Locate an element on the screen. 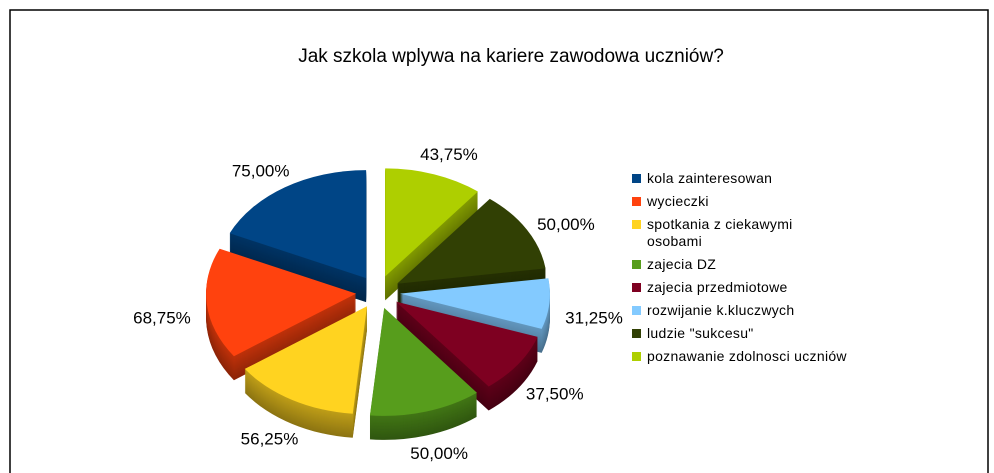  data-label: 68,75% is located at coordinates (162, 317).